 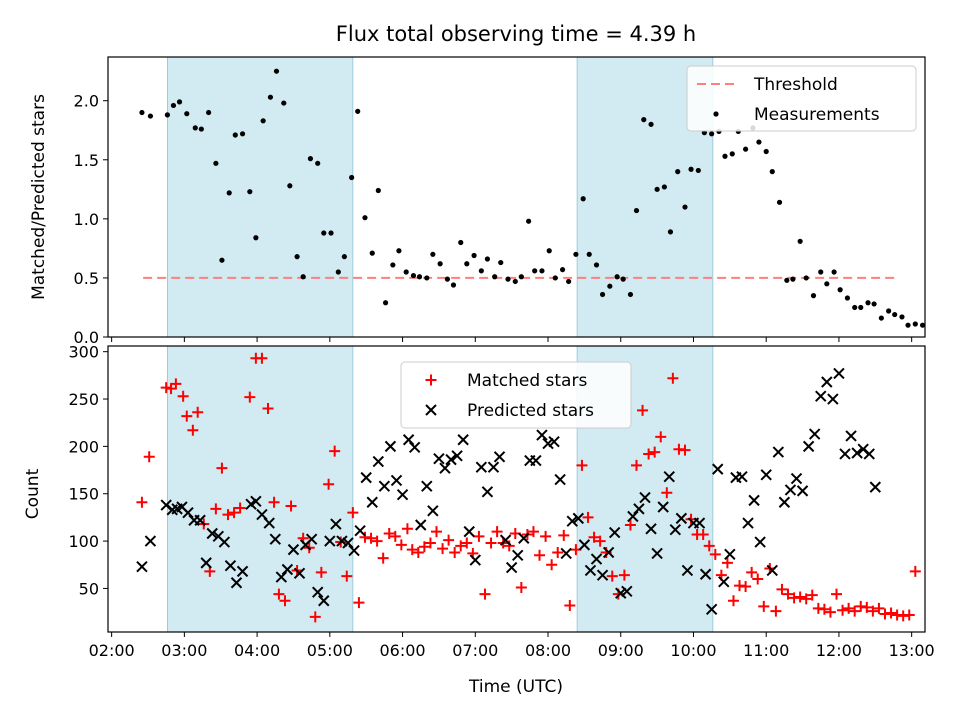 What do you see at coordinates (86, 278) in the screenshot?
I see `y-tick-label: 0.5` at bounding box center [86, 278].